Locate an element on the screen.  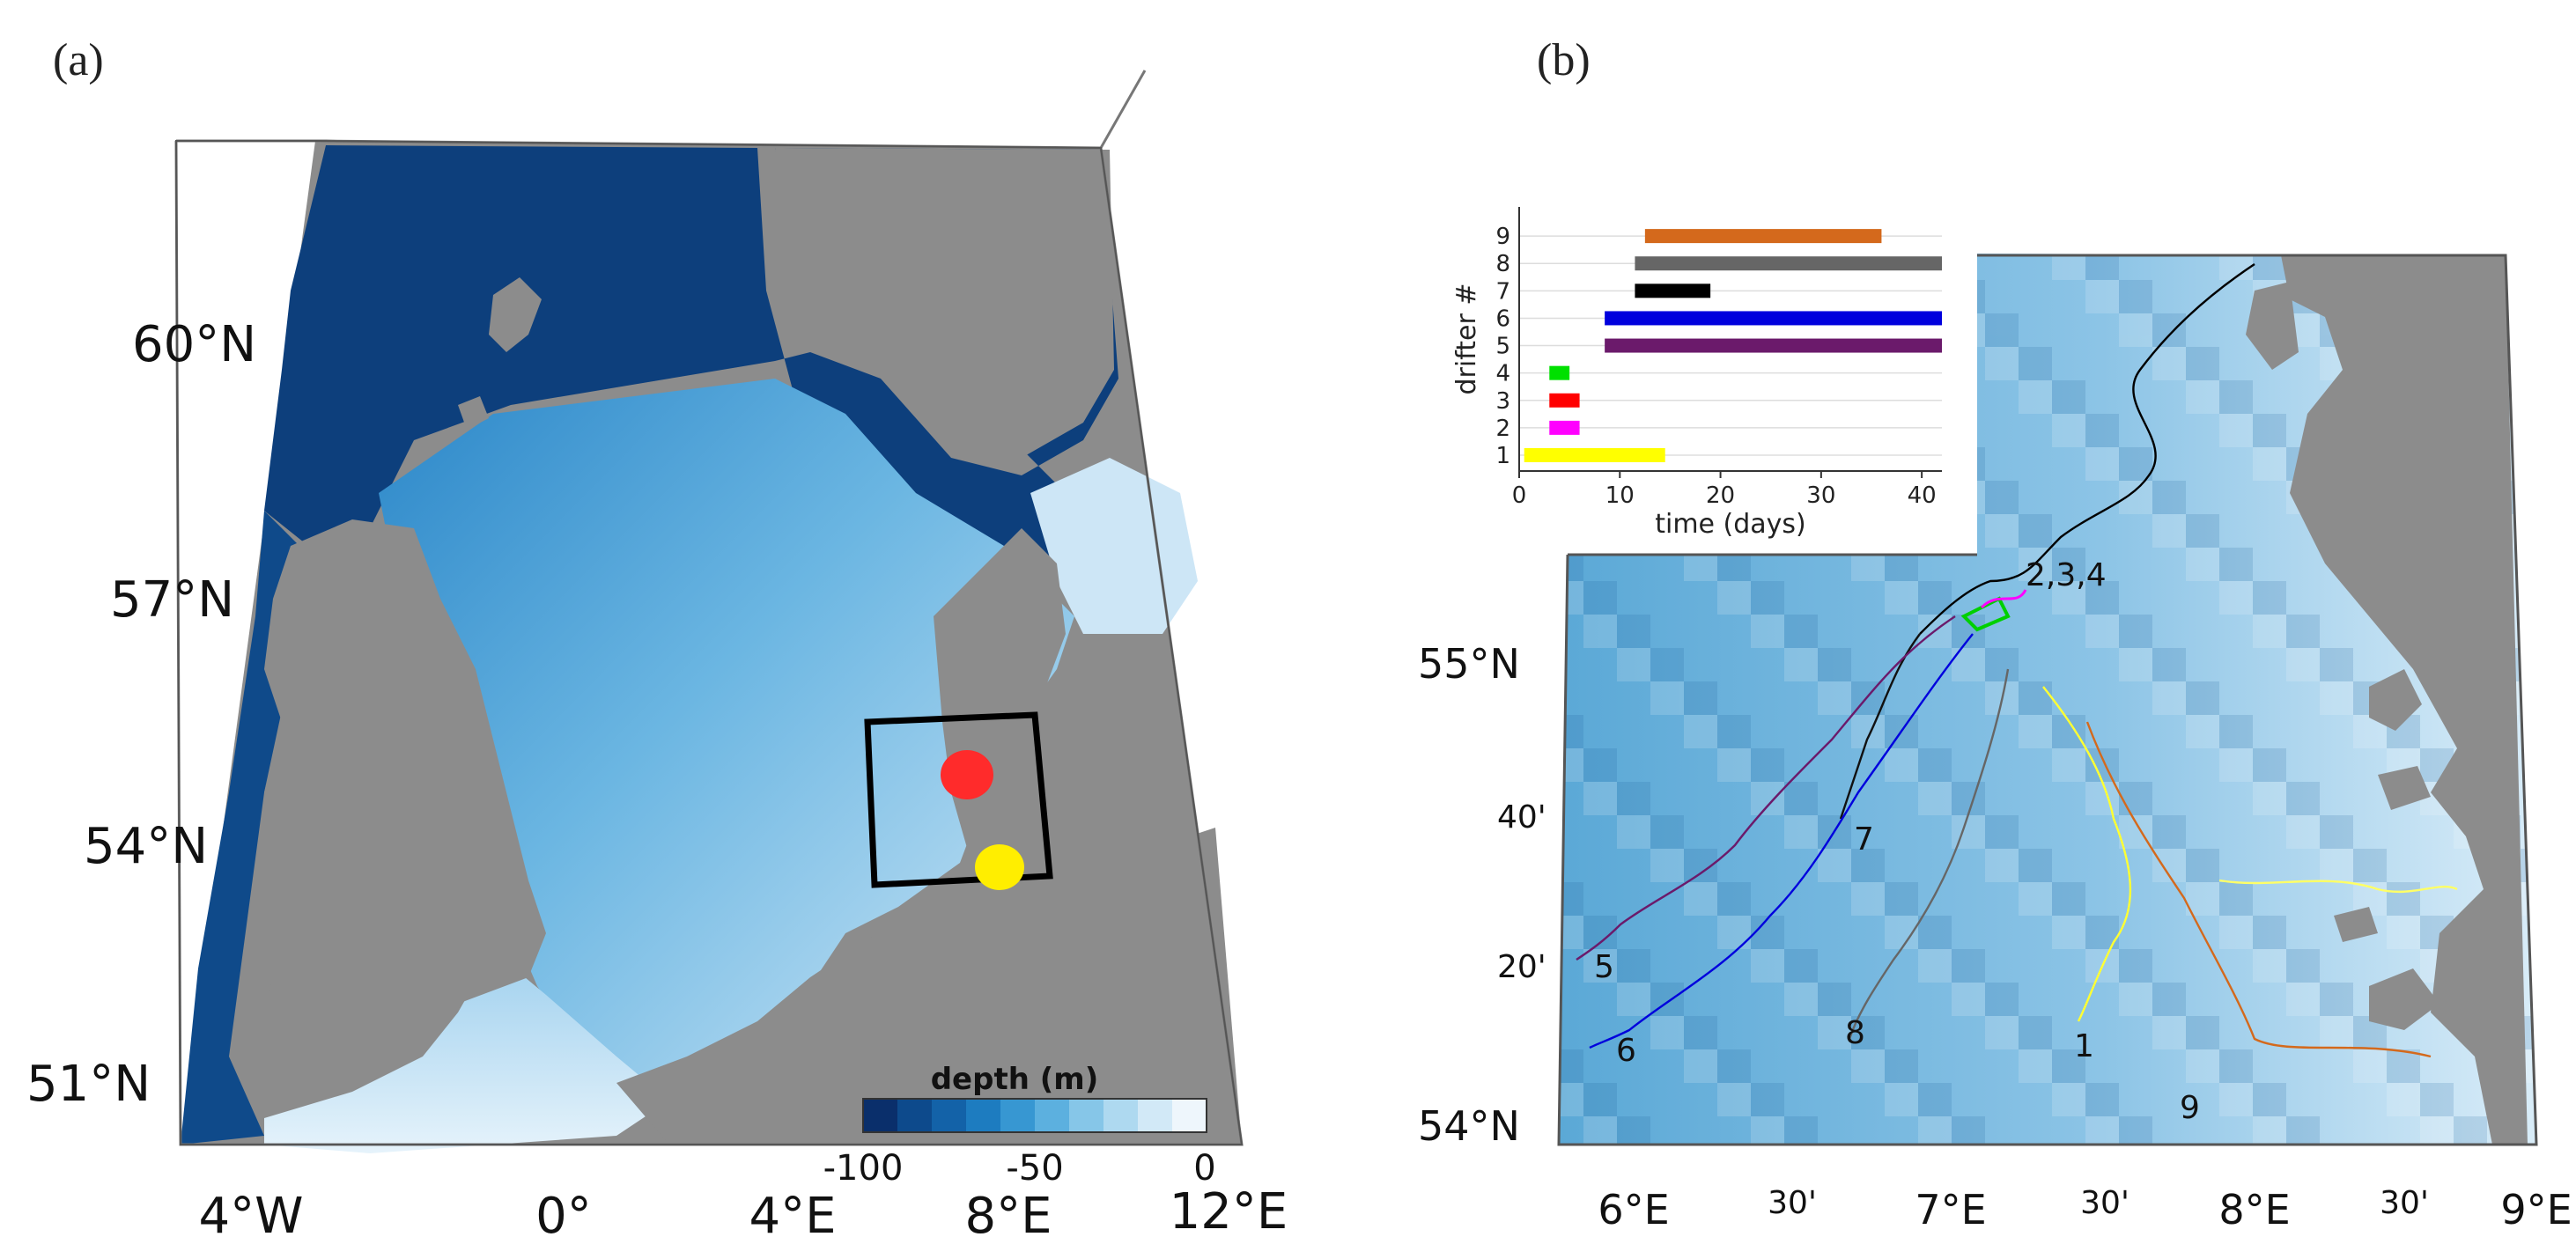
colorbar-tick-max: 0 is located at coordinates (1204, 1168).